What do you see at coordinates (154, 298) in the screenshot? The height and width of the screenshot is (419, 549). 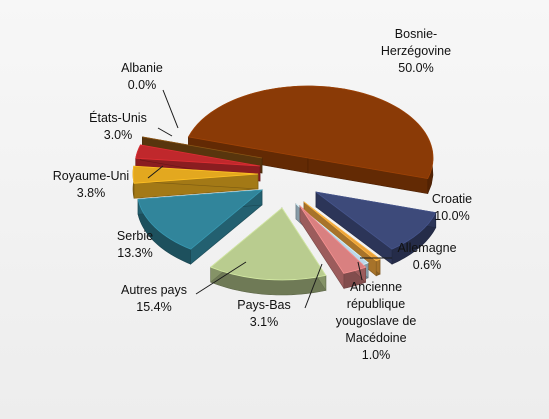 I see `data-label: Autres pays 15.4%` at bounding box center [154, 298].